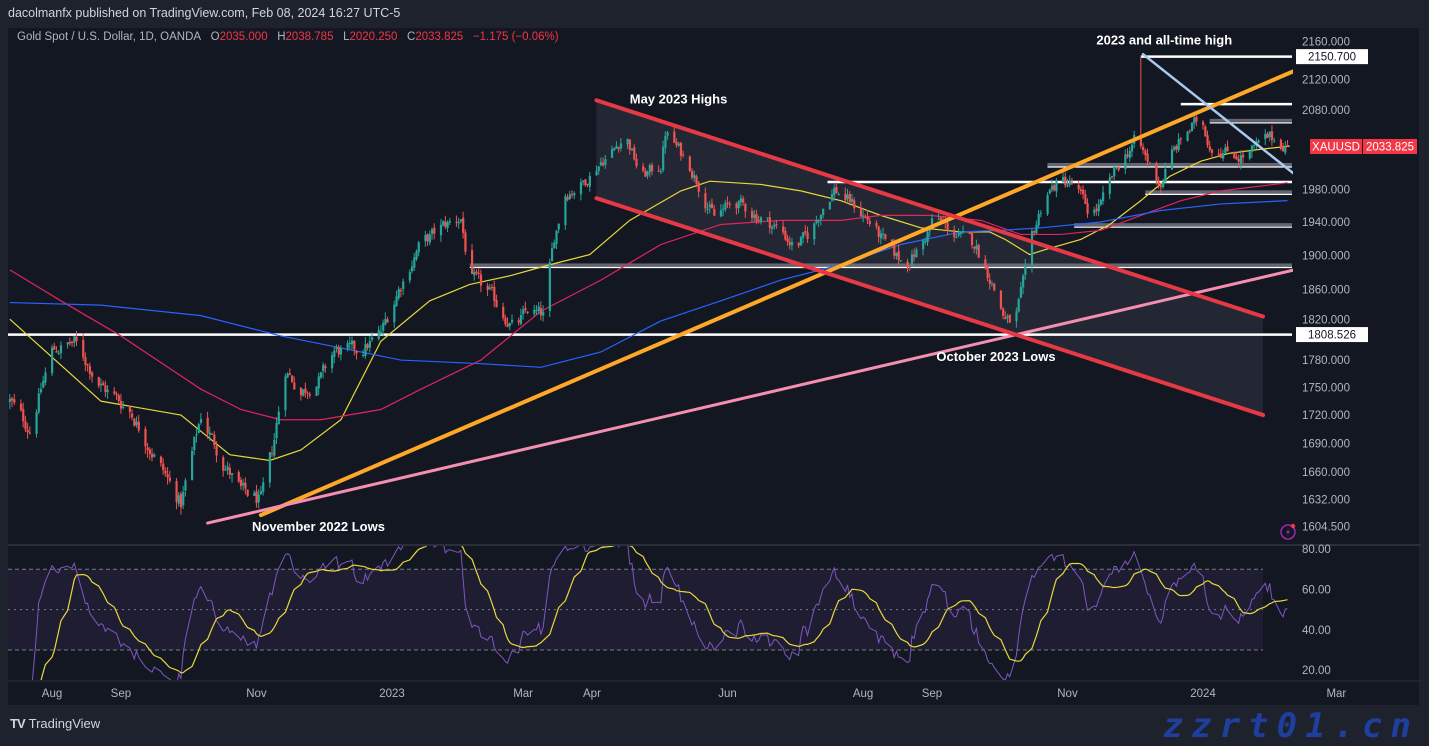 This screenshot has width=1429, height=746. Describe the element at coordinates (1288, 531) in the screenshot. I see `lightning-icon` at that location.